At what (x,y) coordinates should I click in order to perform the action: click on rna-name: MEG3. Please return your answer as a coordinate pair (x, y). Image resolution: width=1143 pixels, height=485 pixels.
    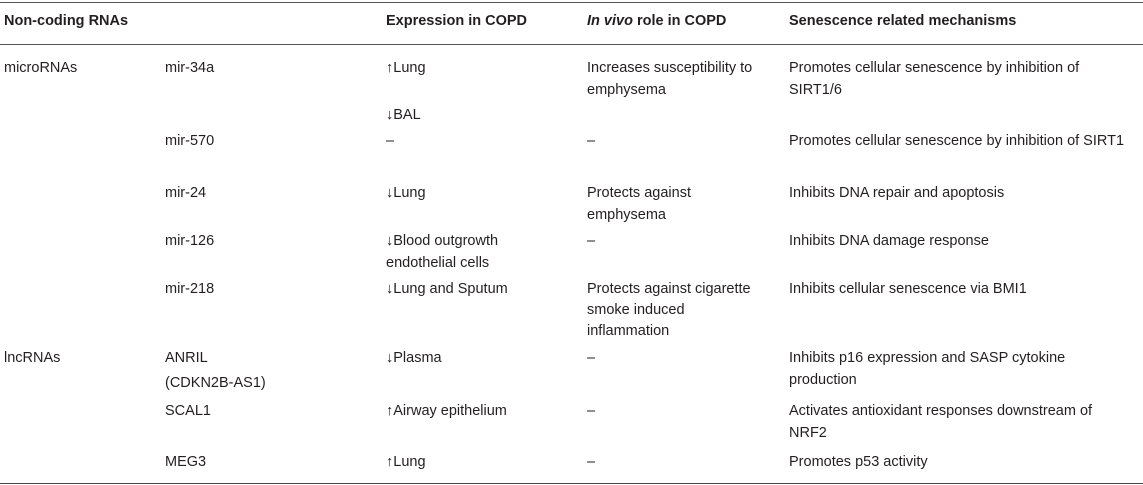
    Looking at the image, I should click on (186, 462).